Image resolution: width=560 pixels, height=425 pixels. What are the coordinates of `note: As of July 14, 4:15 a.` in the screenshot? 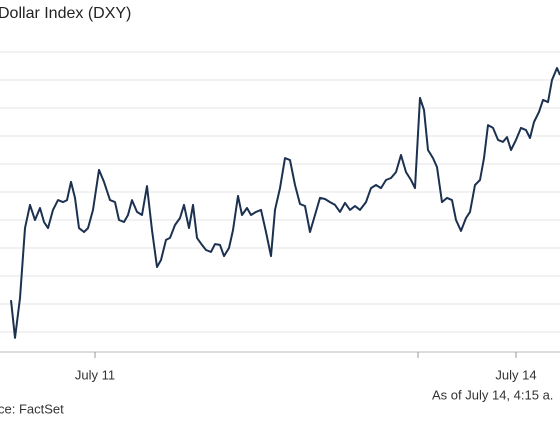 It's located at (492, 394).